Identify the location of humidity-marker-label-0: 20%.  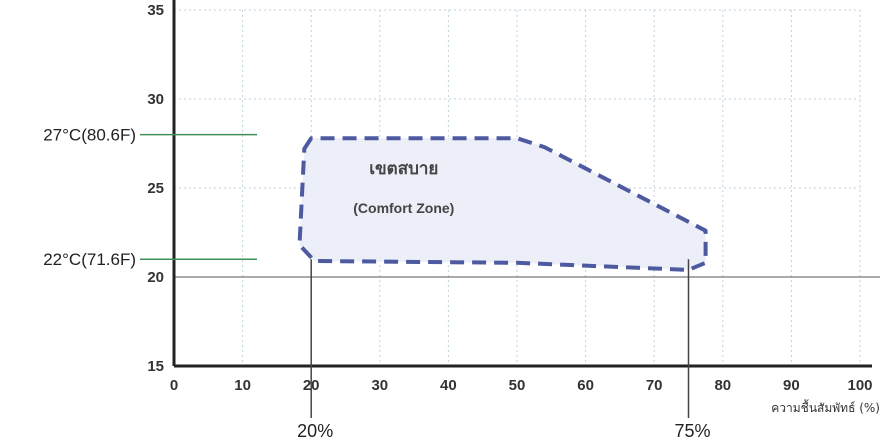
(315, 431).